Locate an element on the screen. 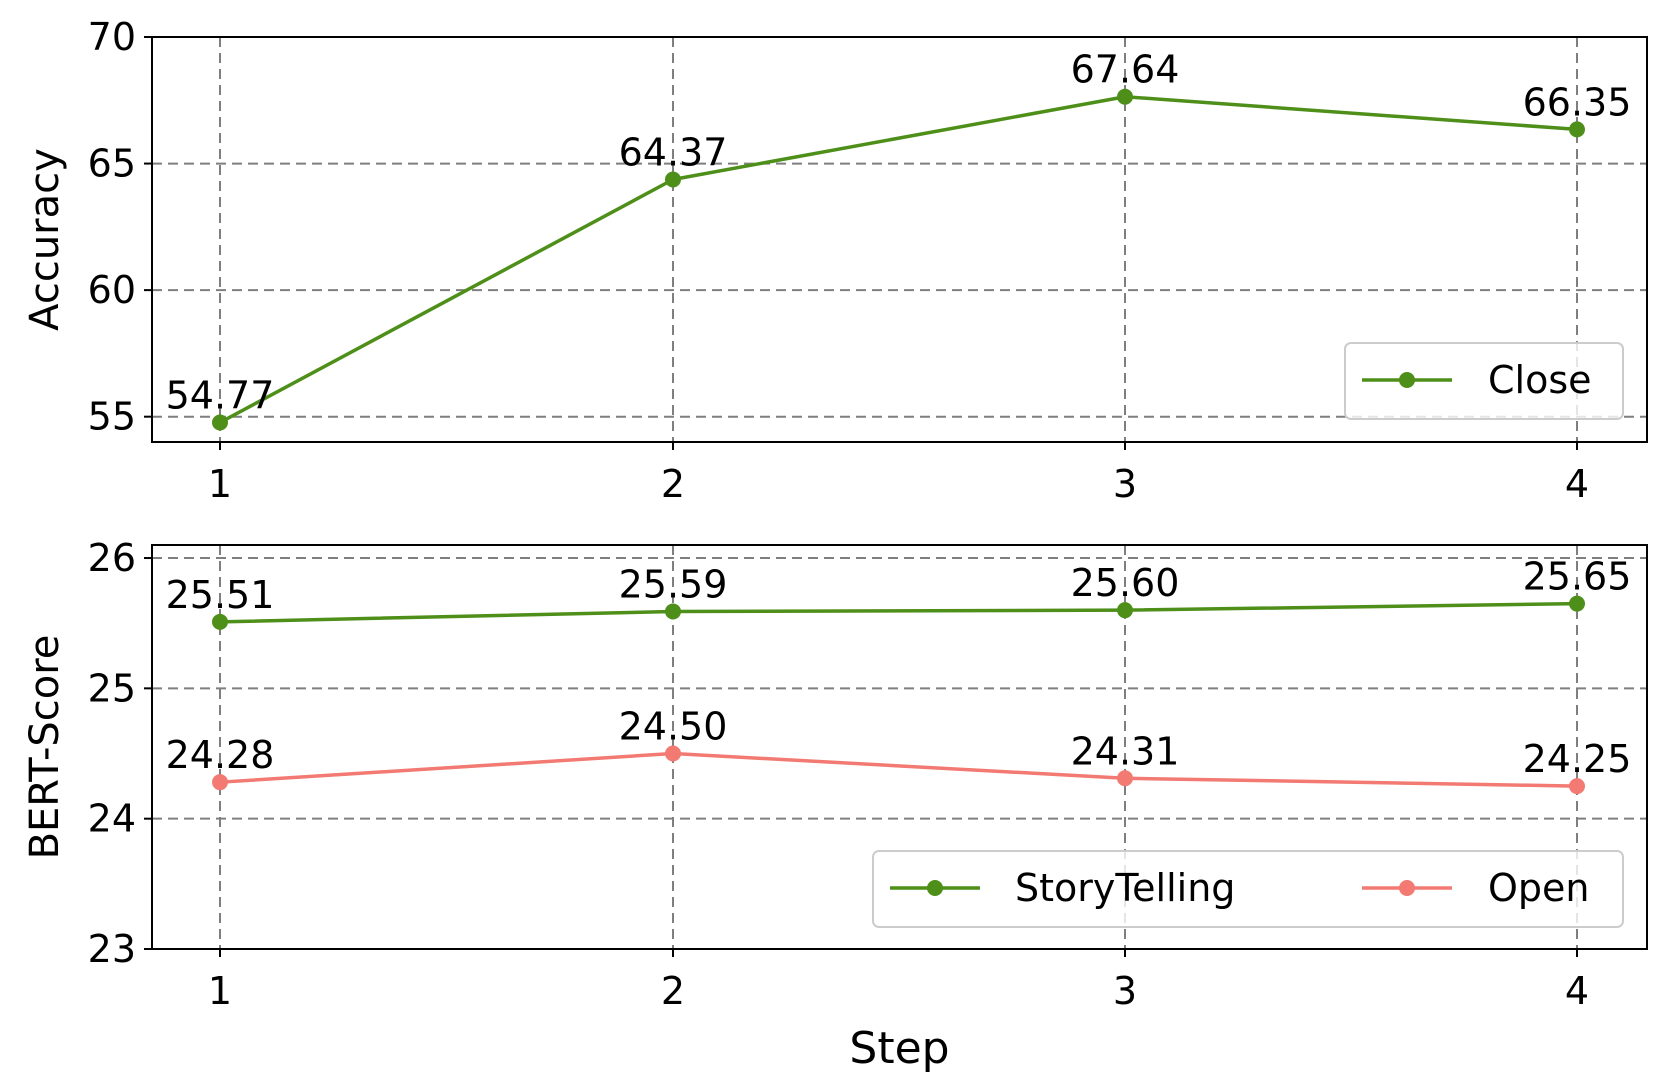 Image resolution: width=1661 pixels, height=1090 pixels. x-axis-label: Step is located at coordinates (899, 1048).